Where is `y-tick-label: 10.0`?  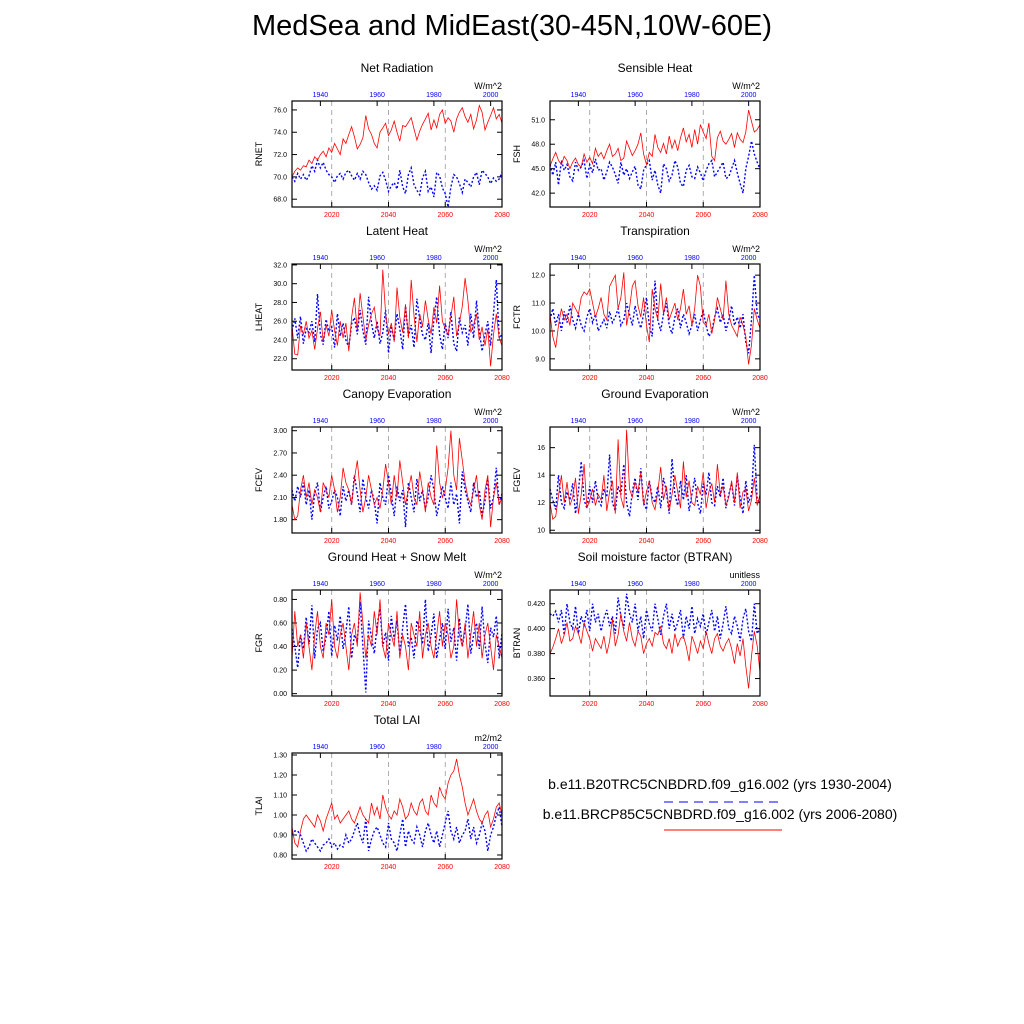
y-tick-label: 10.0 is located at coordinates (538, 331).